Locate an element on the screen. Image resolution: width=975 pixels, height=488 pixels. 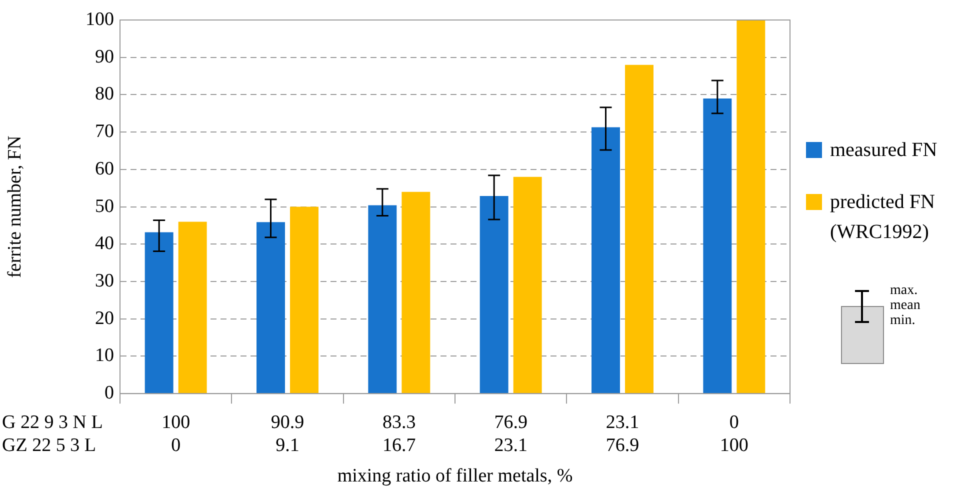
x-tick-label: 23.1 76.9 is located at coordinates (623, 434).